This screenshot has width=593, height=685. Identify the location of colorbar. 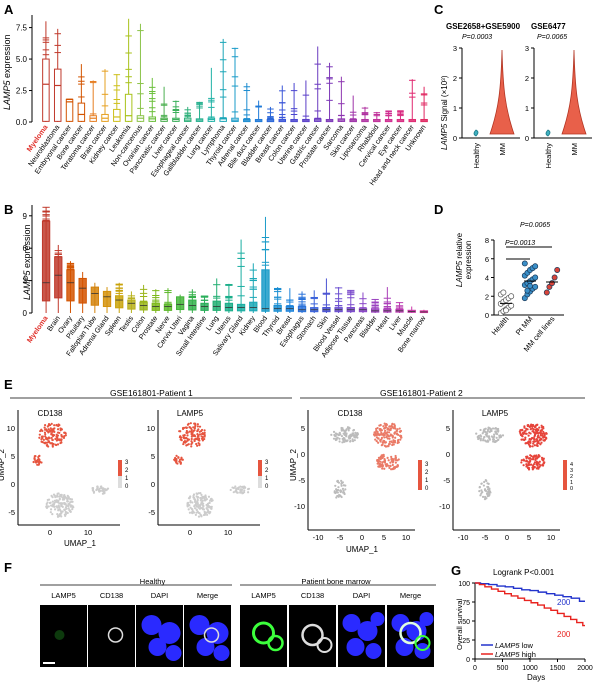
(260, 474).